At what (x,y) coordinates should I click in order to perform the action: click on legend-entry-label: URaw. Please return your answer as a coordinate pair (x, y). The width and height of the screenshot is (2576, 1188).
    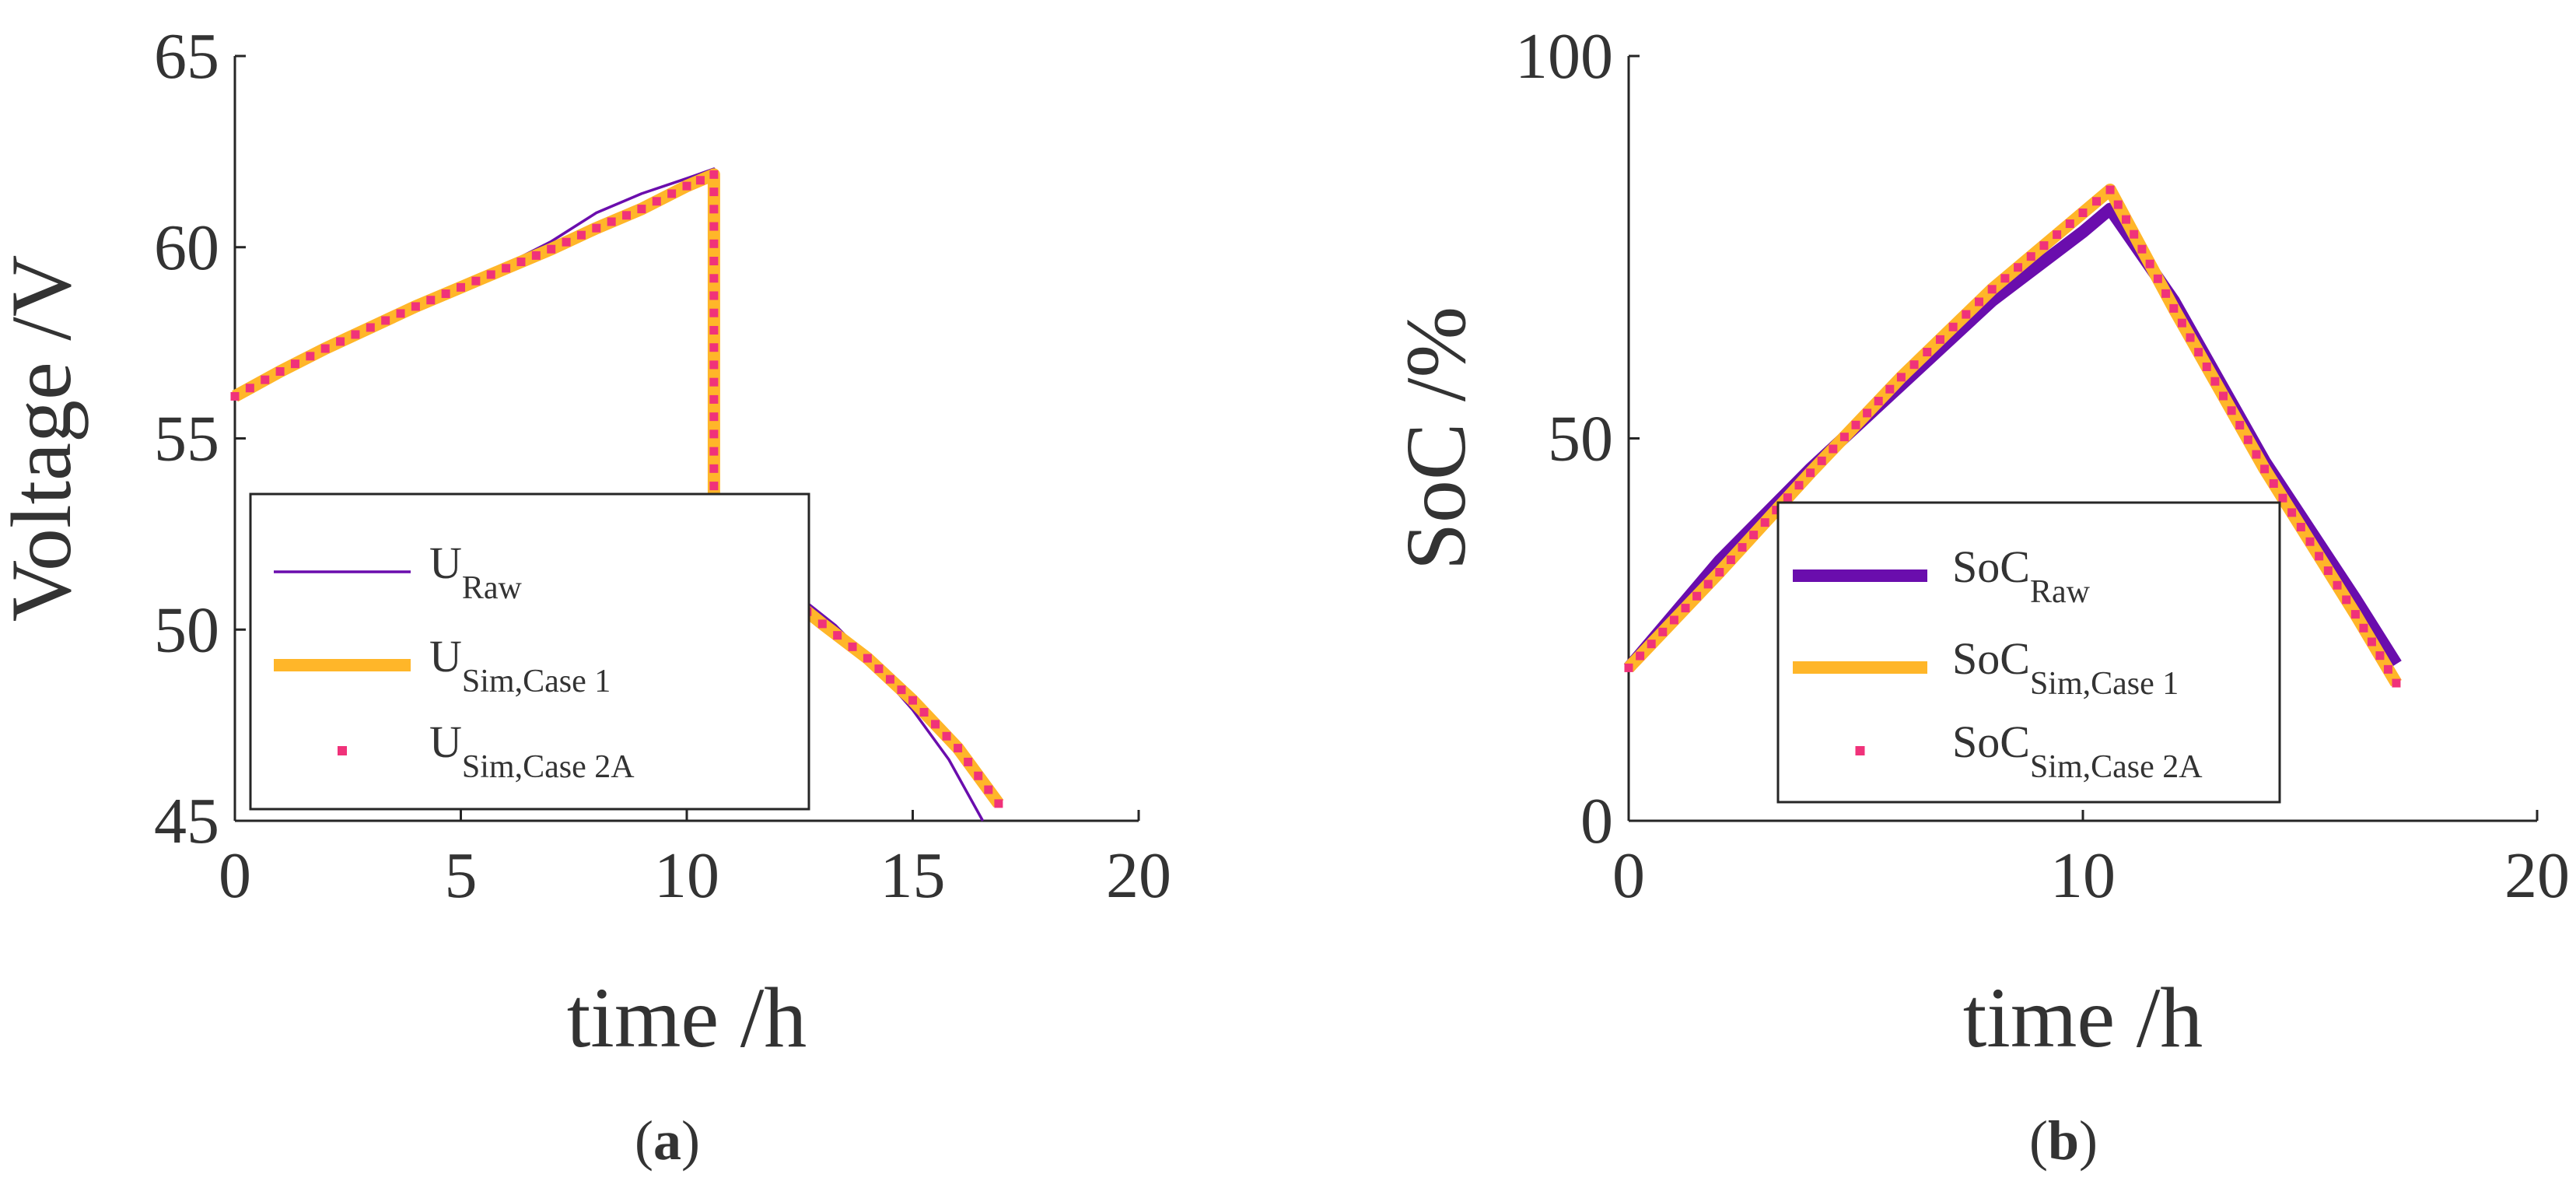
    Looking at the image, I should click on (476, 572).